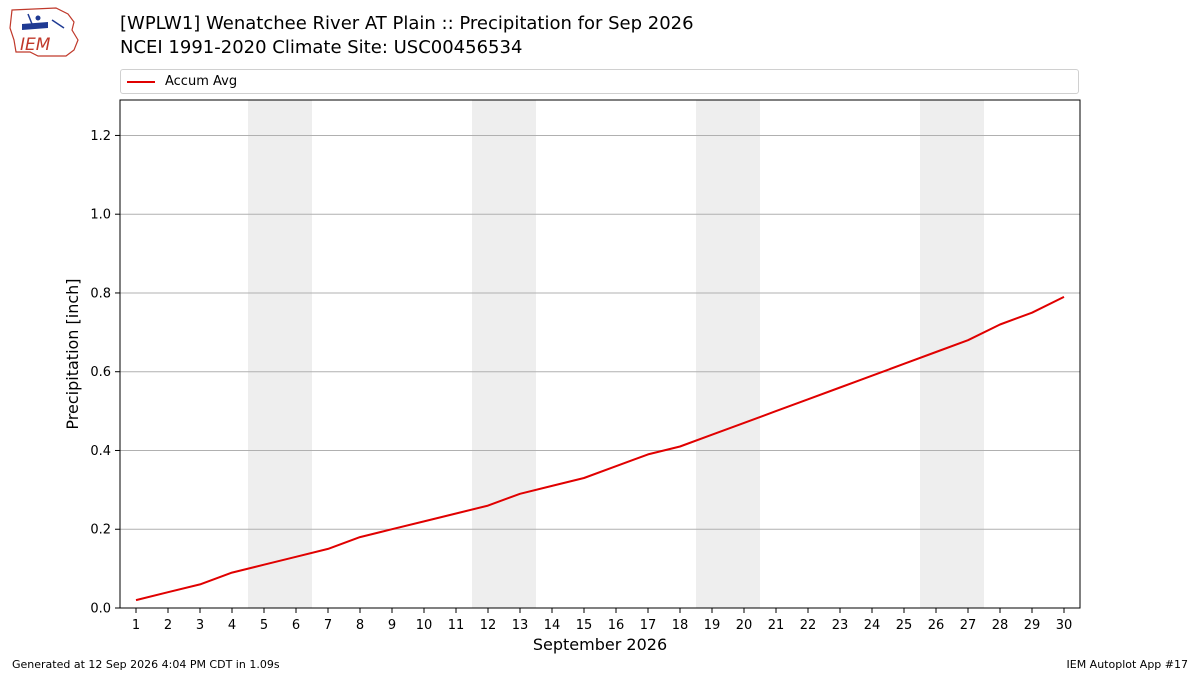  I want to click on legend-label-accum-avg: Accum Avg, so click(201, 81).